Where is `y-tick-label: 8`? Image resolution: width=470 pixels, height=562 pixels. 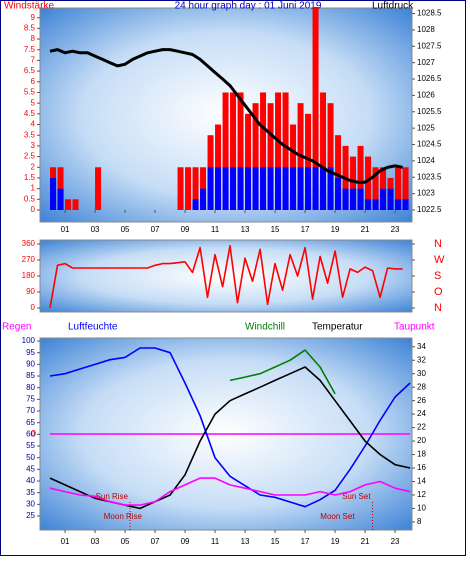
y-tick-label: 8 is located at coordinates (33, 38).